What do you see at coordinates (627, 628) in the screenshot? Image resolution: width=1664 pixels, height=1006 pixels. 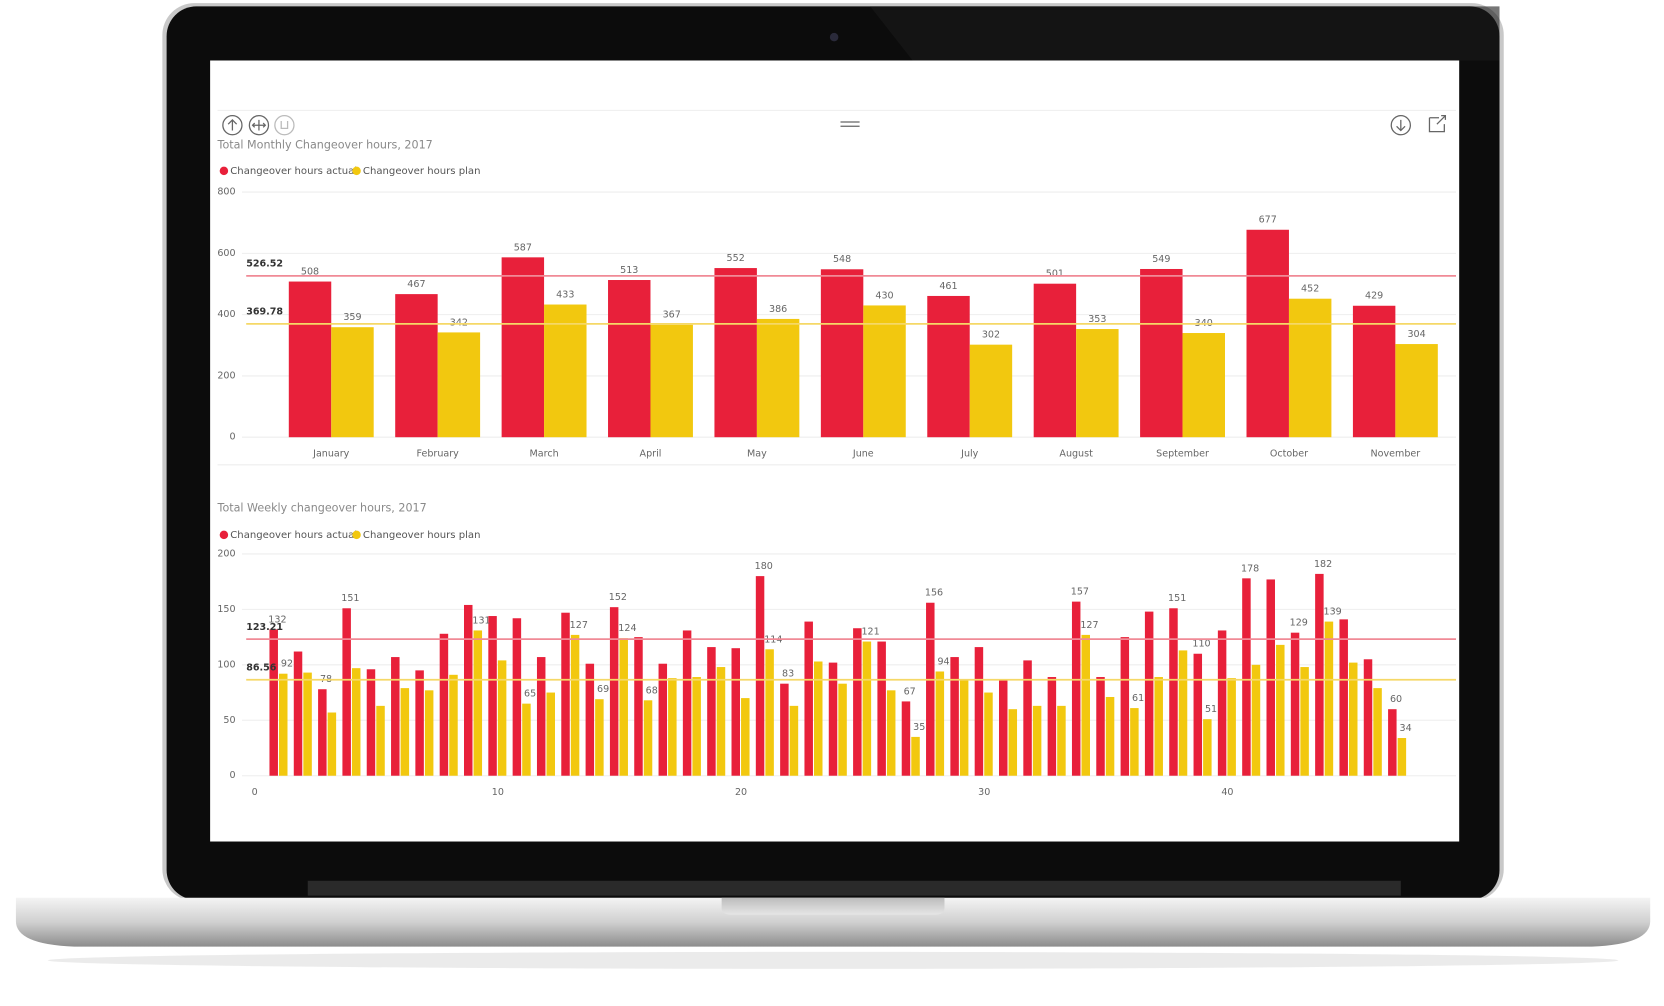 I see `data-label: 124` at bounding box center [627, 628].